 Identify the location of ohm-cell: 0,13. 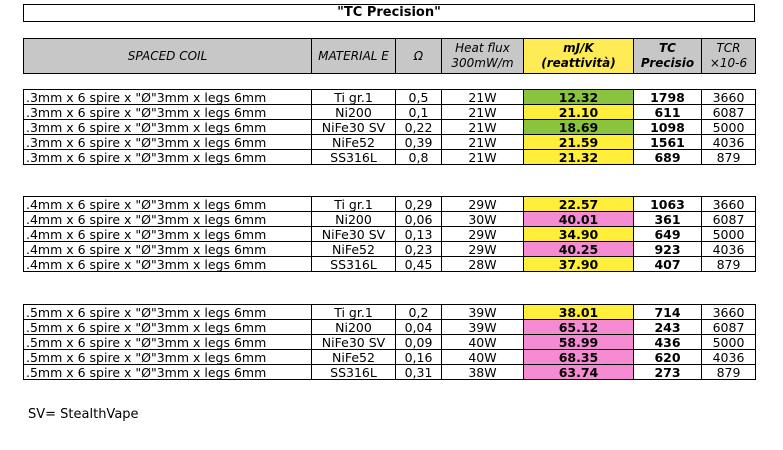
(418, 234).